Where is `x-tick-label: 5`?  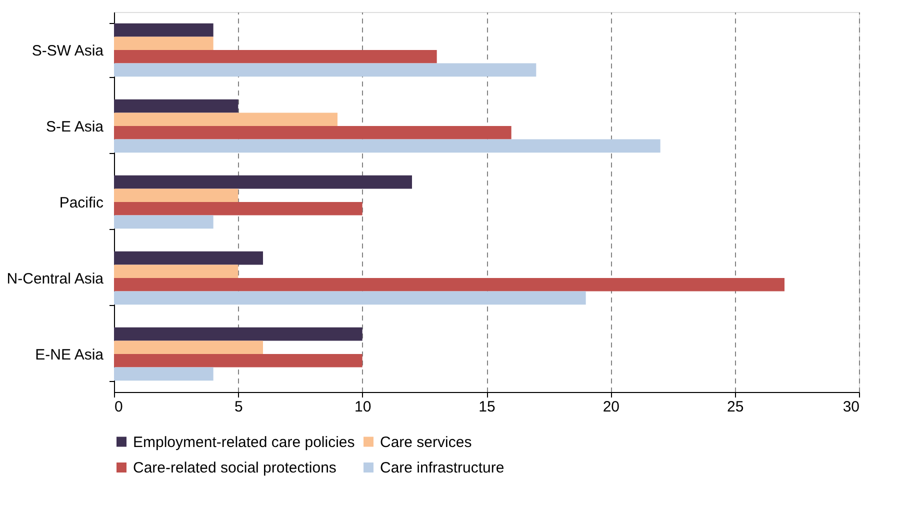
x-tick-label: 5 is located at coordinates (238, 407).